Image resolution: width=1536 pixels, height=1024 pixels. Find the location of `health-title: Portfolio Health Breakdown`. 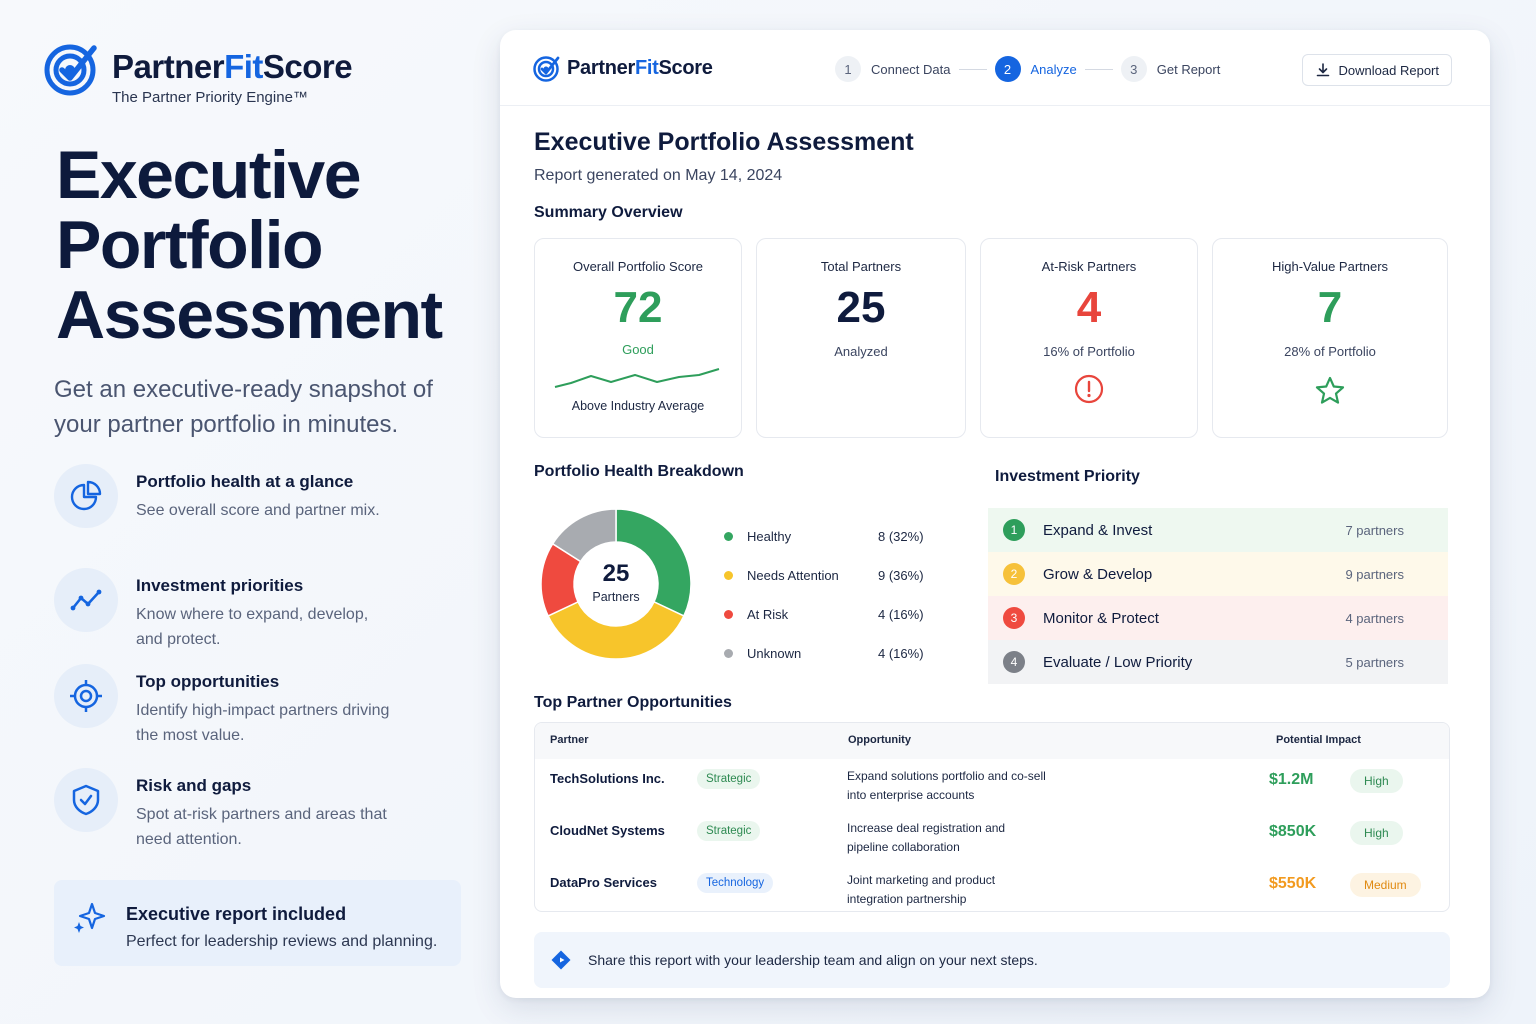

health-title: Portfolio Health Breakdown is located at coordinates (639, 471).